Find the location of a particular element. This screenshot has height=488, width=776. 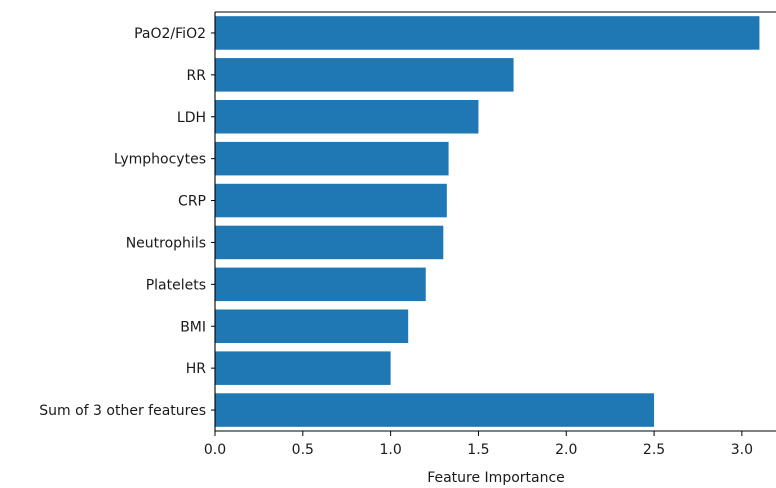

y-tick-label: RR is located at coordinates (197, 76).